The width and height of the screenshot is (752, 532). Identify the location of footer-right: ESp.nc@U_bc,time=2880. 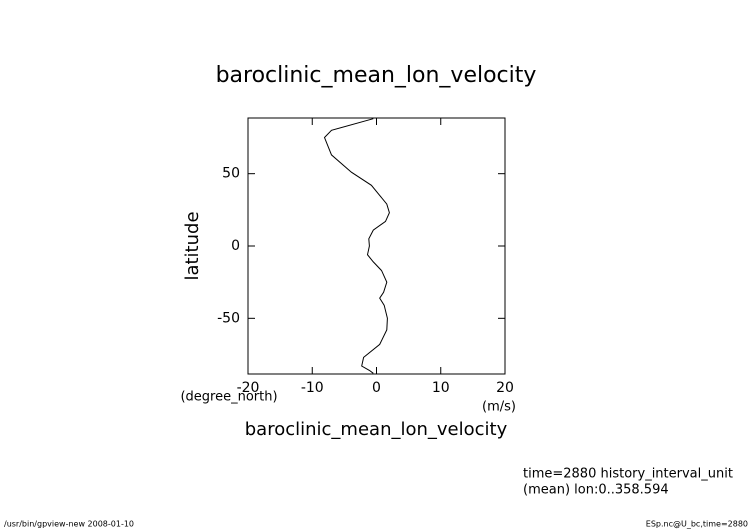
(697, 524).